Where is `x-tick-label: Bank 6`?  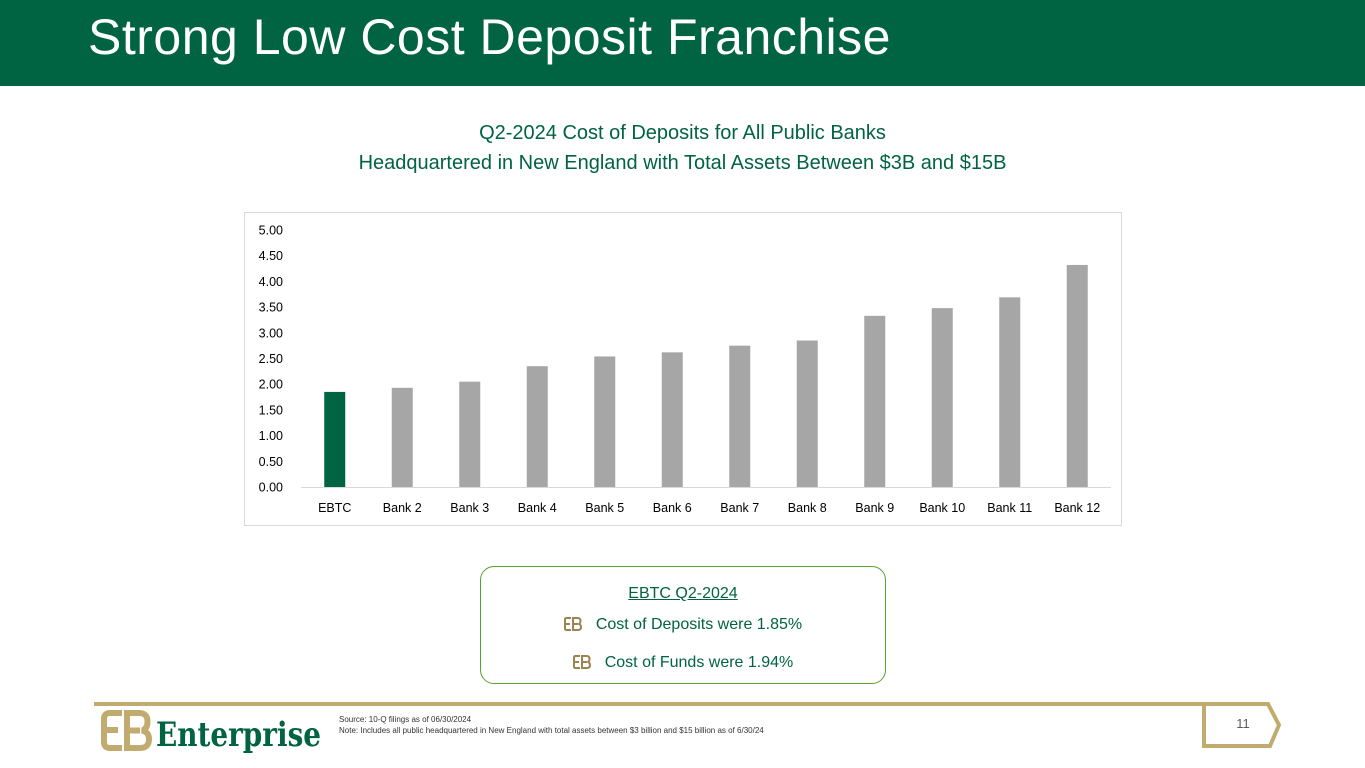 x-tick-label: Bank 6 is located at coordinates (672, 508).